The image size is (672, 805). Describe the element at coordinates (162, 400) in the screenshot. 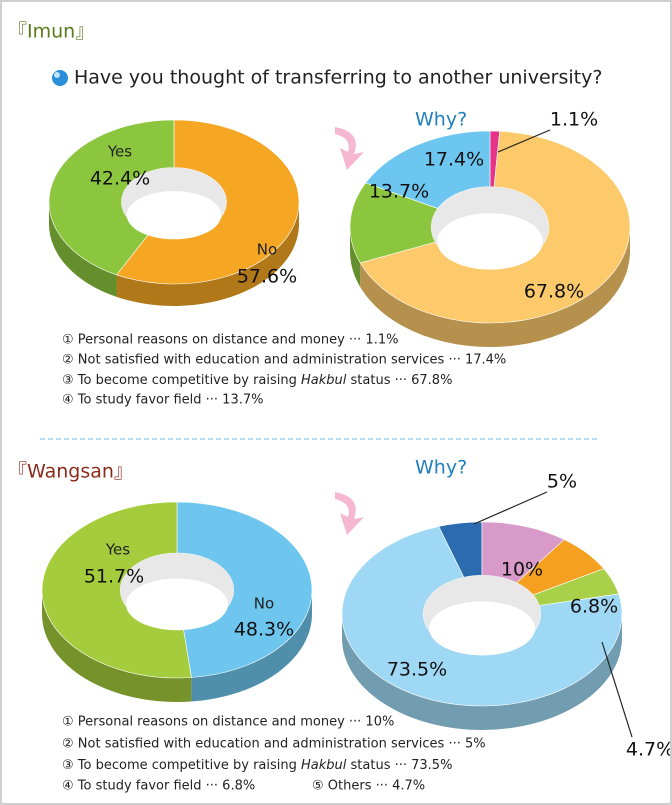

I see `legend-item: ④ To study favor field ··· 13.7%` at that location.